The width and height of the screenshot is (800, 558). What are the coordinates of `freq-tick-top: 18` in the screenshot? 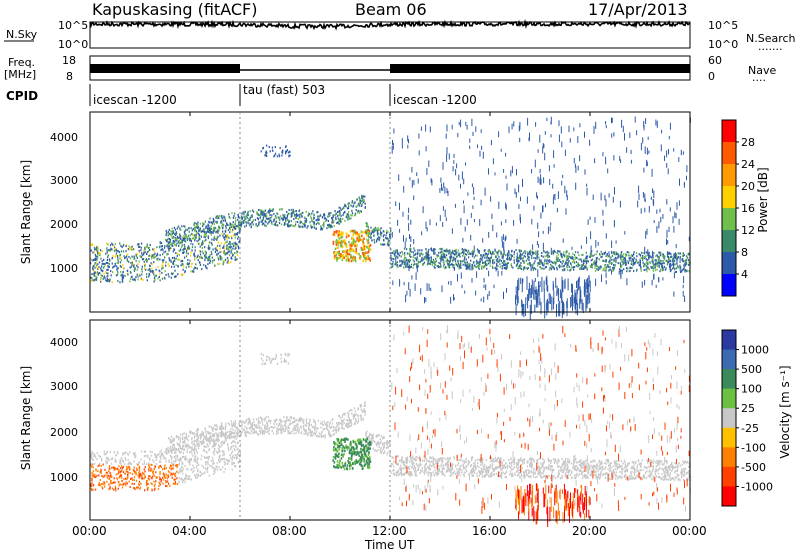 It's located at (69, 60).